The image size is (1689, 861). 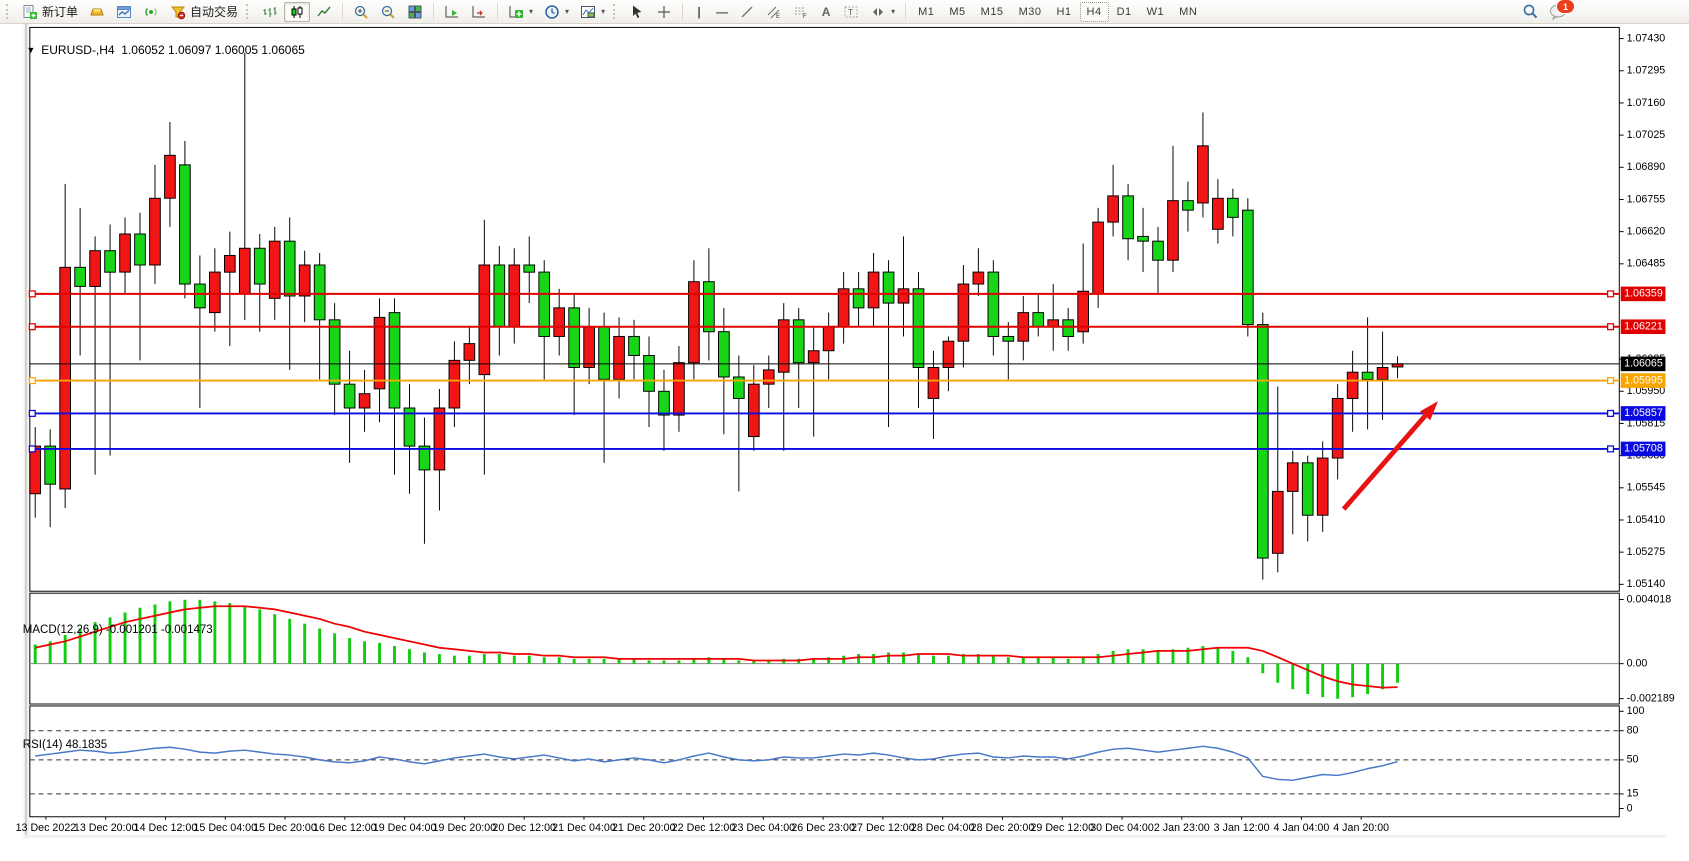 I want to click on periods-button: ▾, so click(x=556, y=12).